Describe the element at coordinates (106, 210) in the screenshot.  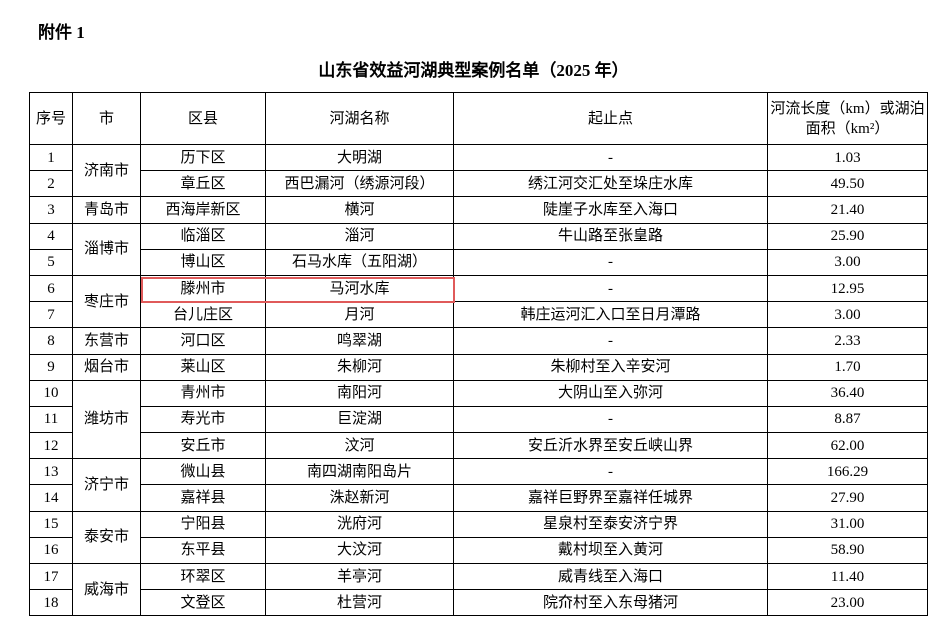
I see `city: 青岛市` at that location.